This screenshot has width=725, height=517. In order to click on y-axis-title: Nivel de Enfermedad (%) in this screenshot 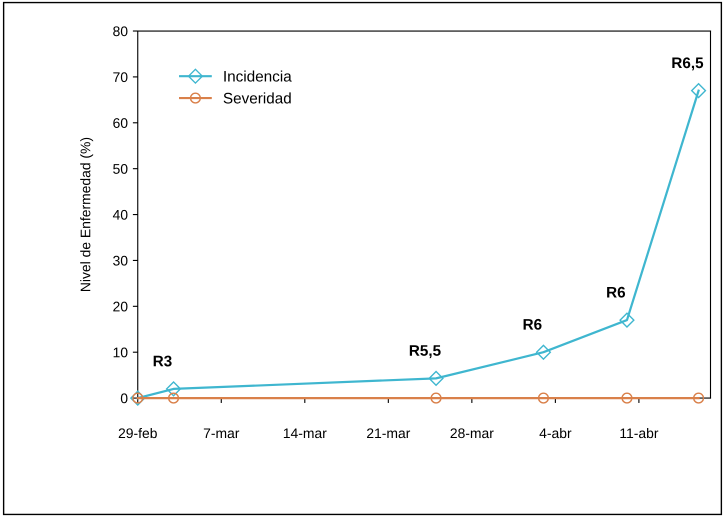, I will do `click(87, 214)`.